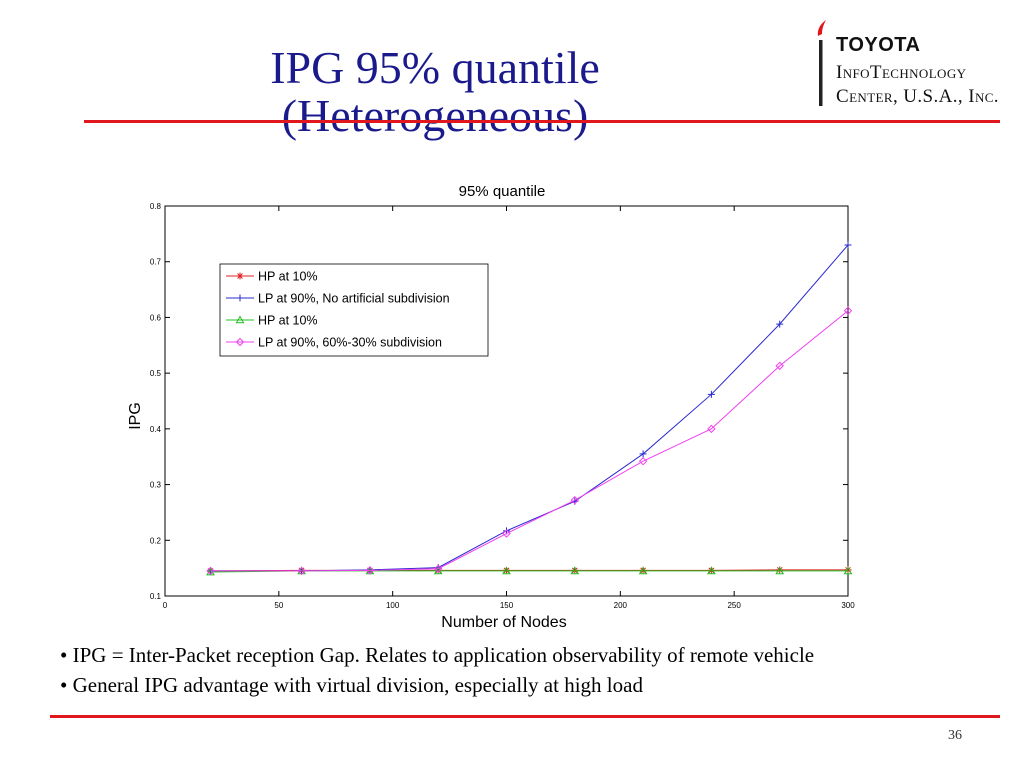 The width and height of the screenshot is (1024, 768). Describe the element at coordinates (156, 262) in the screenshot. I see `y-tick-label: 0.7` at that location.